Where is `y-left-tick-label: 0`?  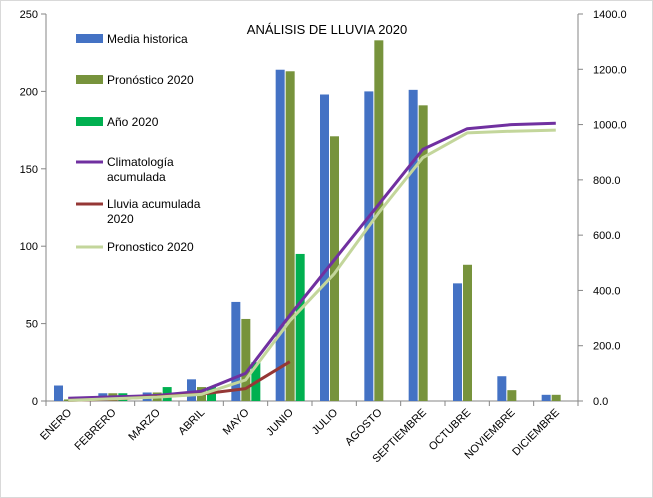 y-left-tick-label: 0 is located at coordinates (35, 402).